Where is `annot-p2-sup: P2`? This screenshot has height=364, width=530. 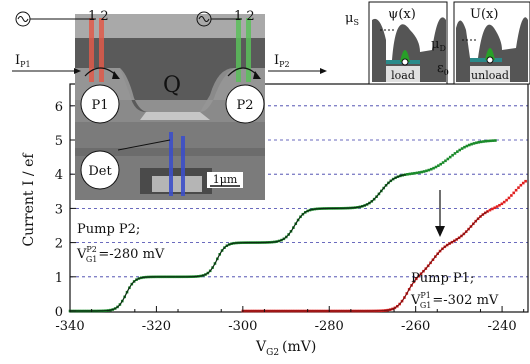 annot-p2-sup: P2 is located at coordinates (91, 249).